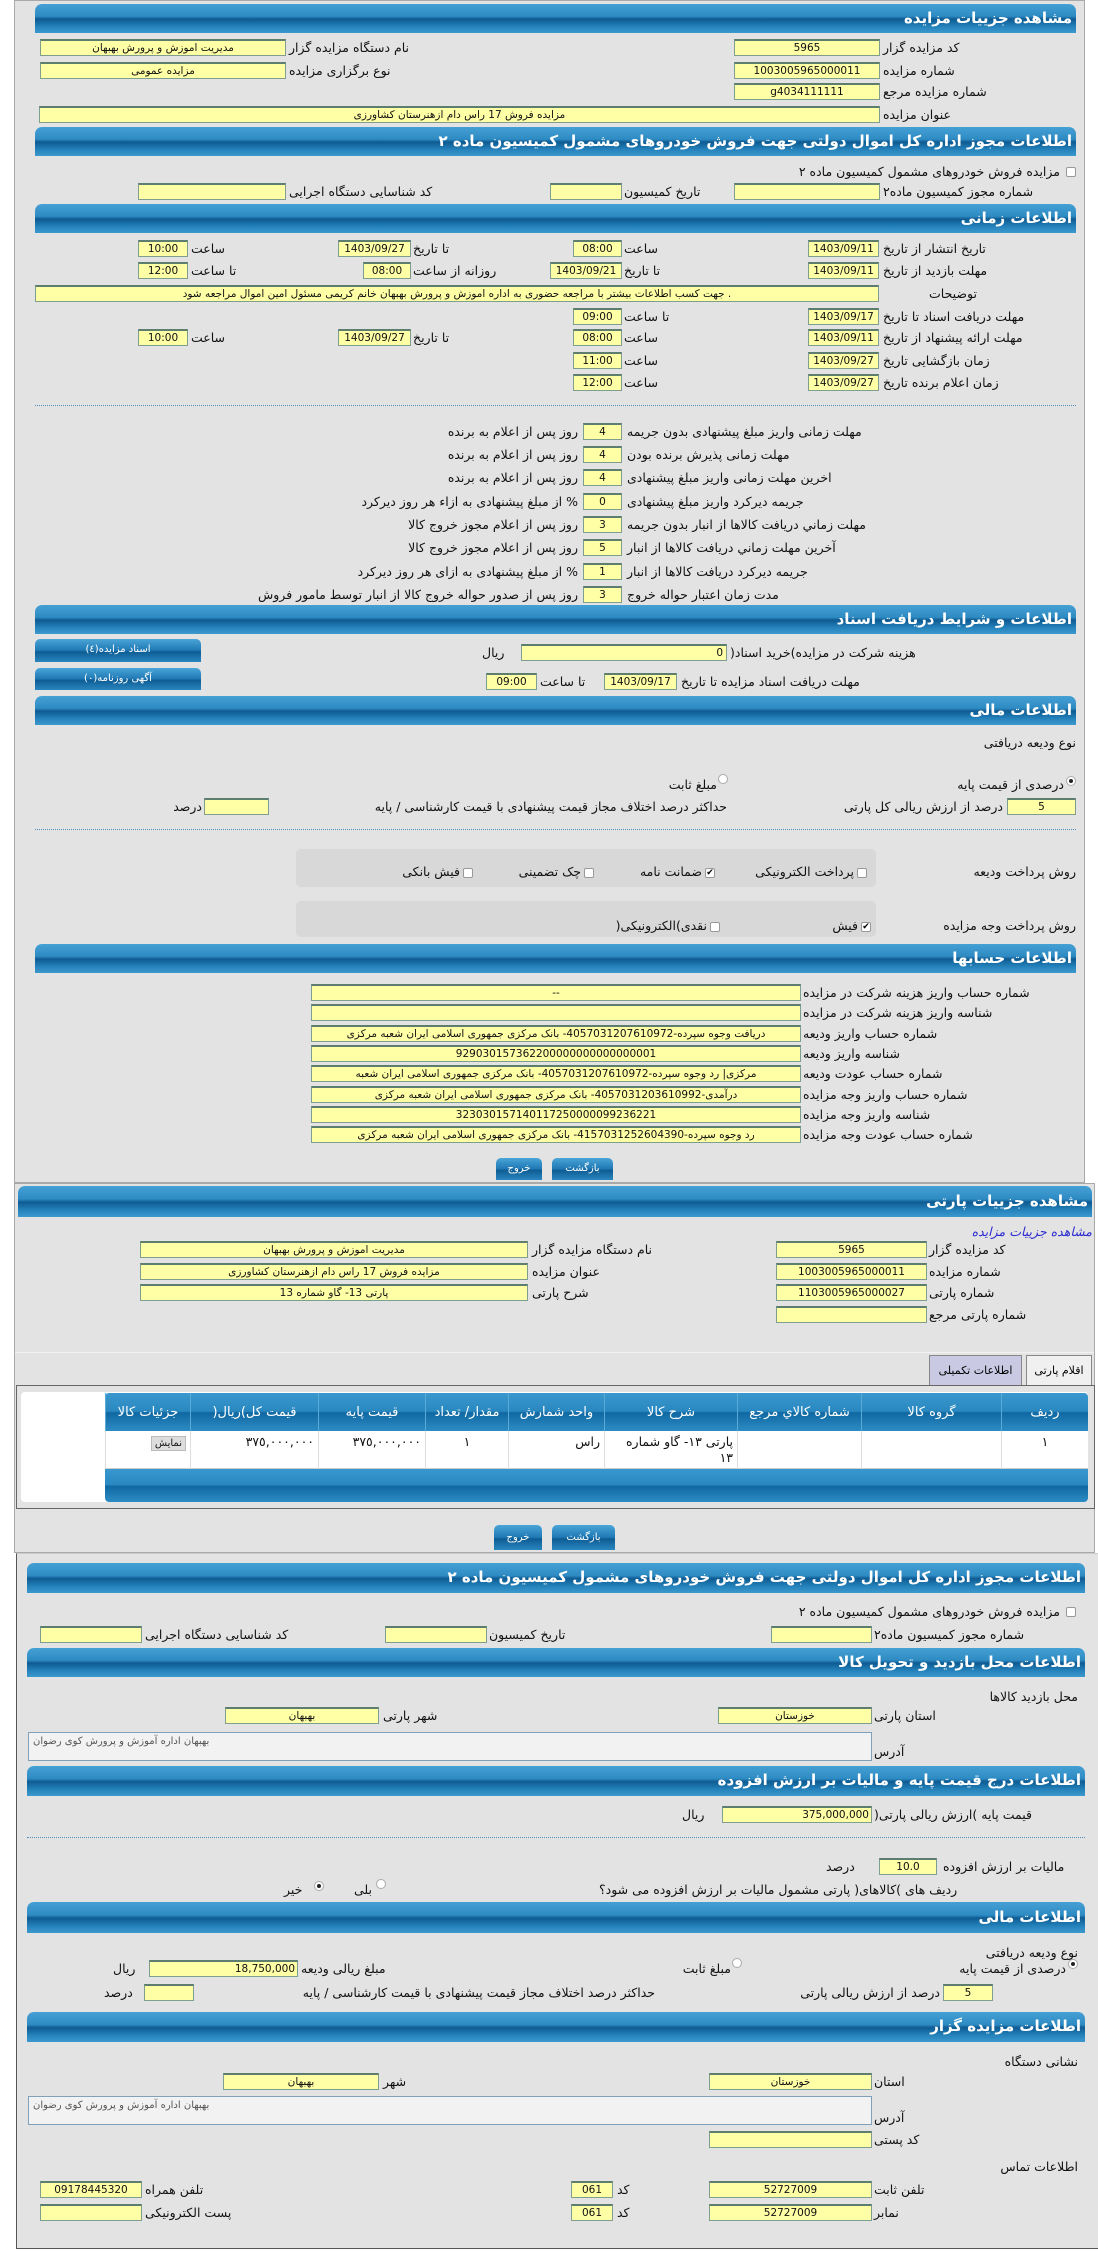 The height and width of the screenshot is (2251, 1098). Describe the element at coordinates (556, 1053) in the screenshot. I see `account-value-field: 929030157362200000000000000001` at that location.